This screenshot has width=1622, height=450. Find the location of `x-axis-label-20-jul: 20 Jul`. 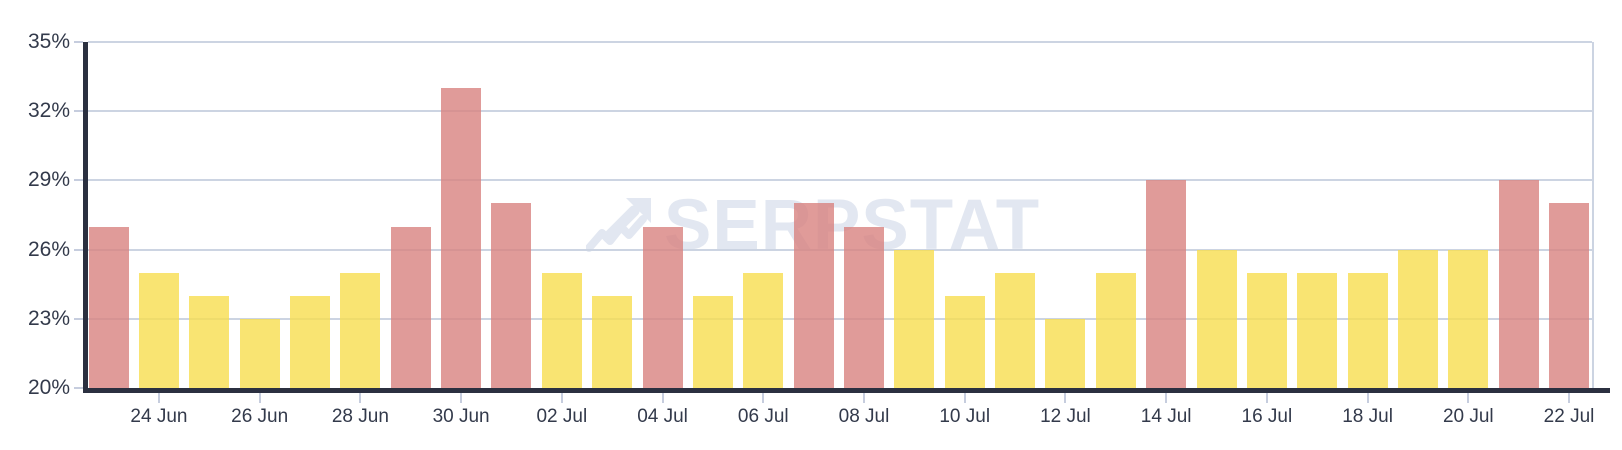

x-axis-label-20-jul: 20 Jul is located at coordinates (1468, 416).